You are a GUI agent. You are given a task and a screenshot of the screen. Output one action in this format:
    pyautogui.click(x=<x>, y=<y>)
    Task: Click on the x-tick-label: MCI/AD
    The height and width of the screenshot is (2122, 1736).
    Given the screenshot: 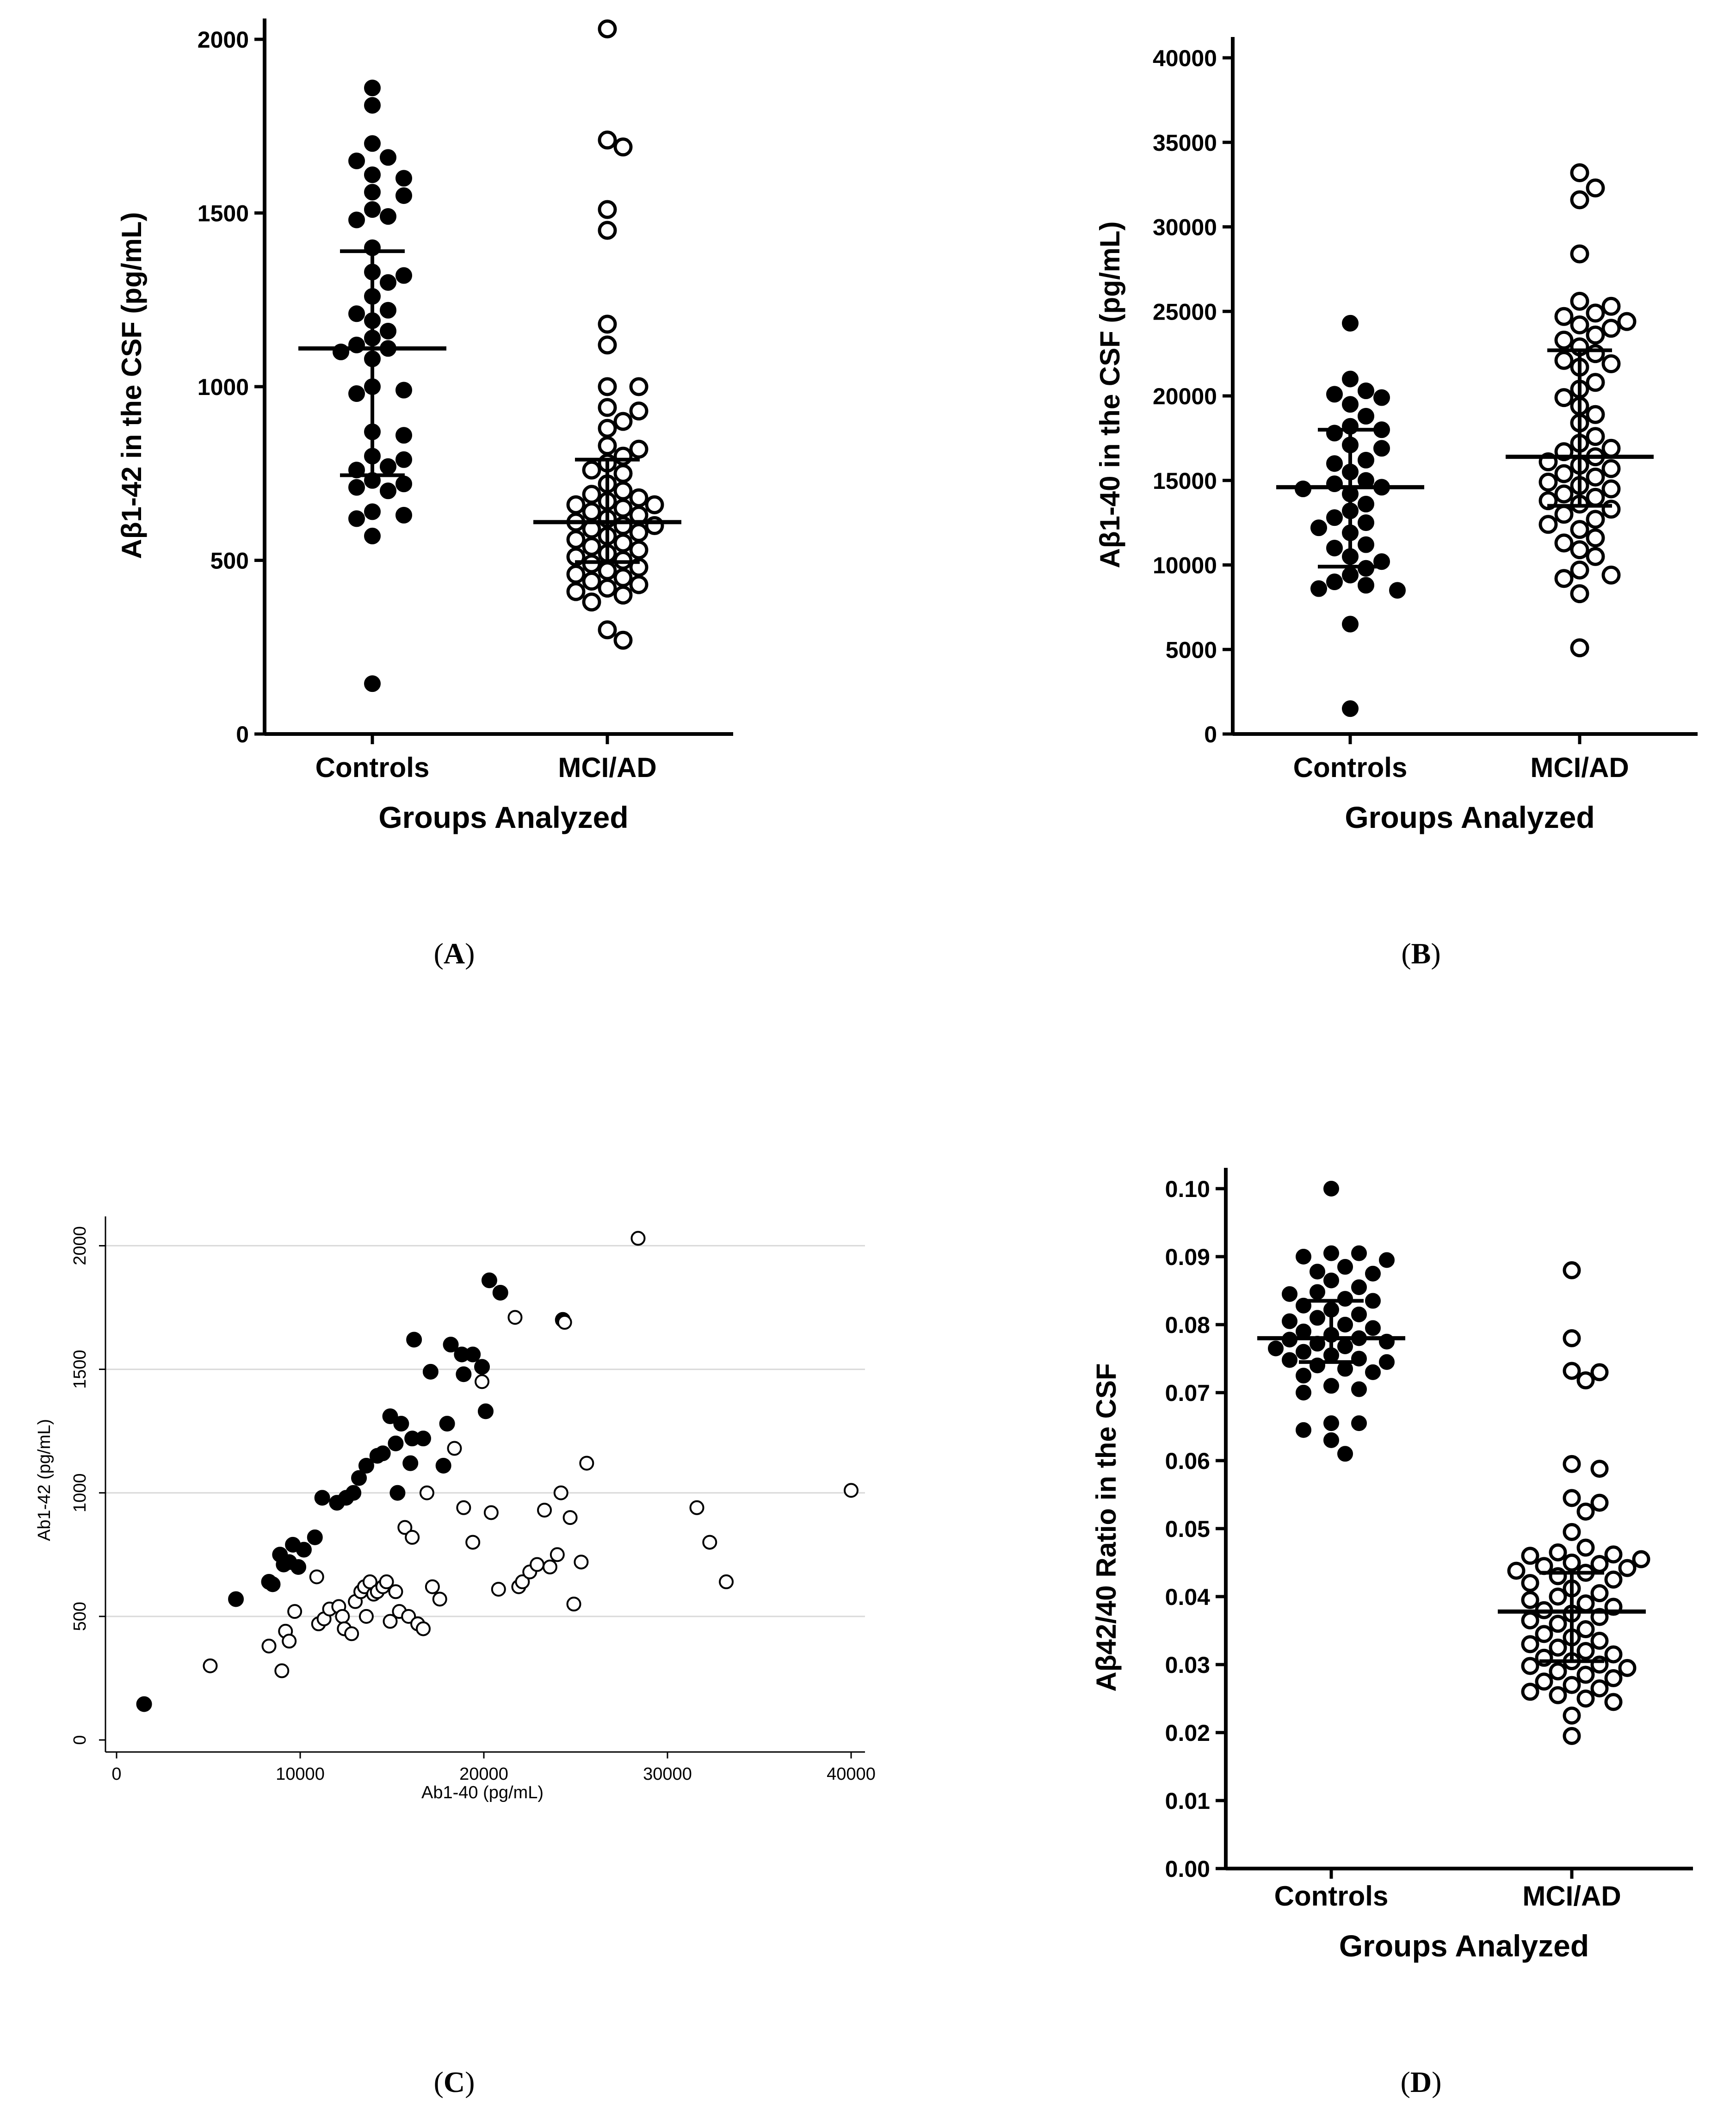 What is the action you would take?
    pyautogui.click(x=1579, y=768)
    